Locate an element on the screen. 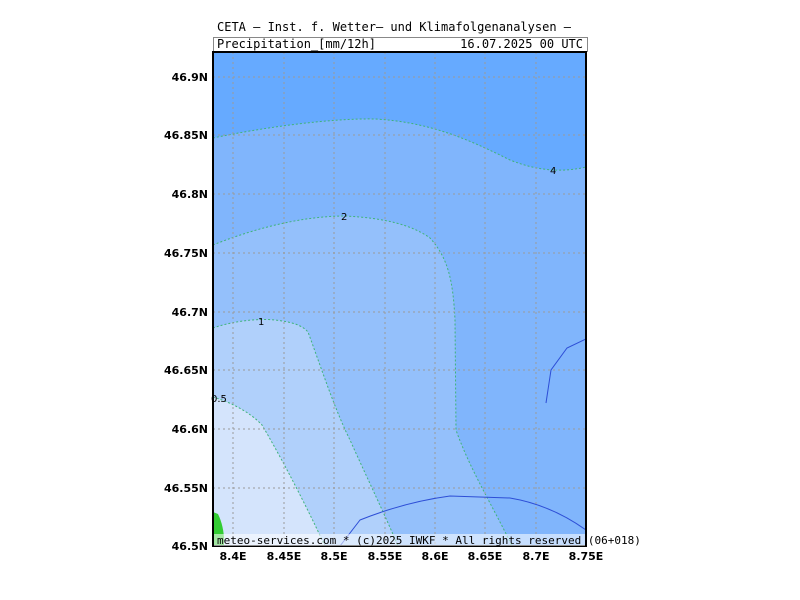 The image size is (800, 600). y-tick-label: 46.6N is located at coordinates (190, 429).